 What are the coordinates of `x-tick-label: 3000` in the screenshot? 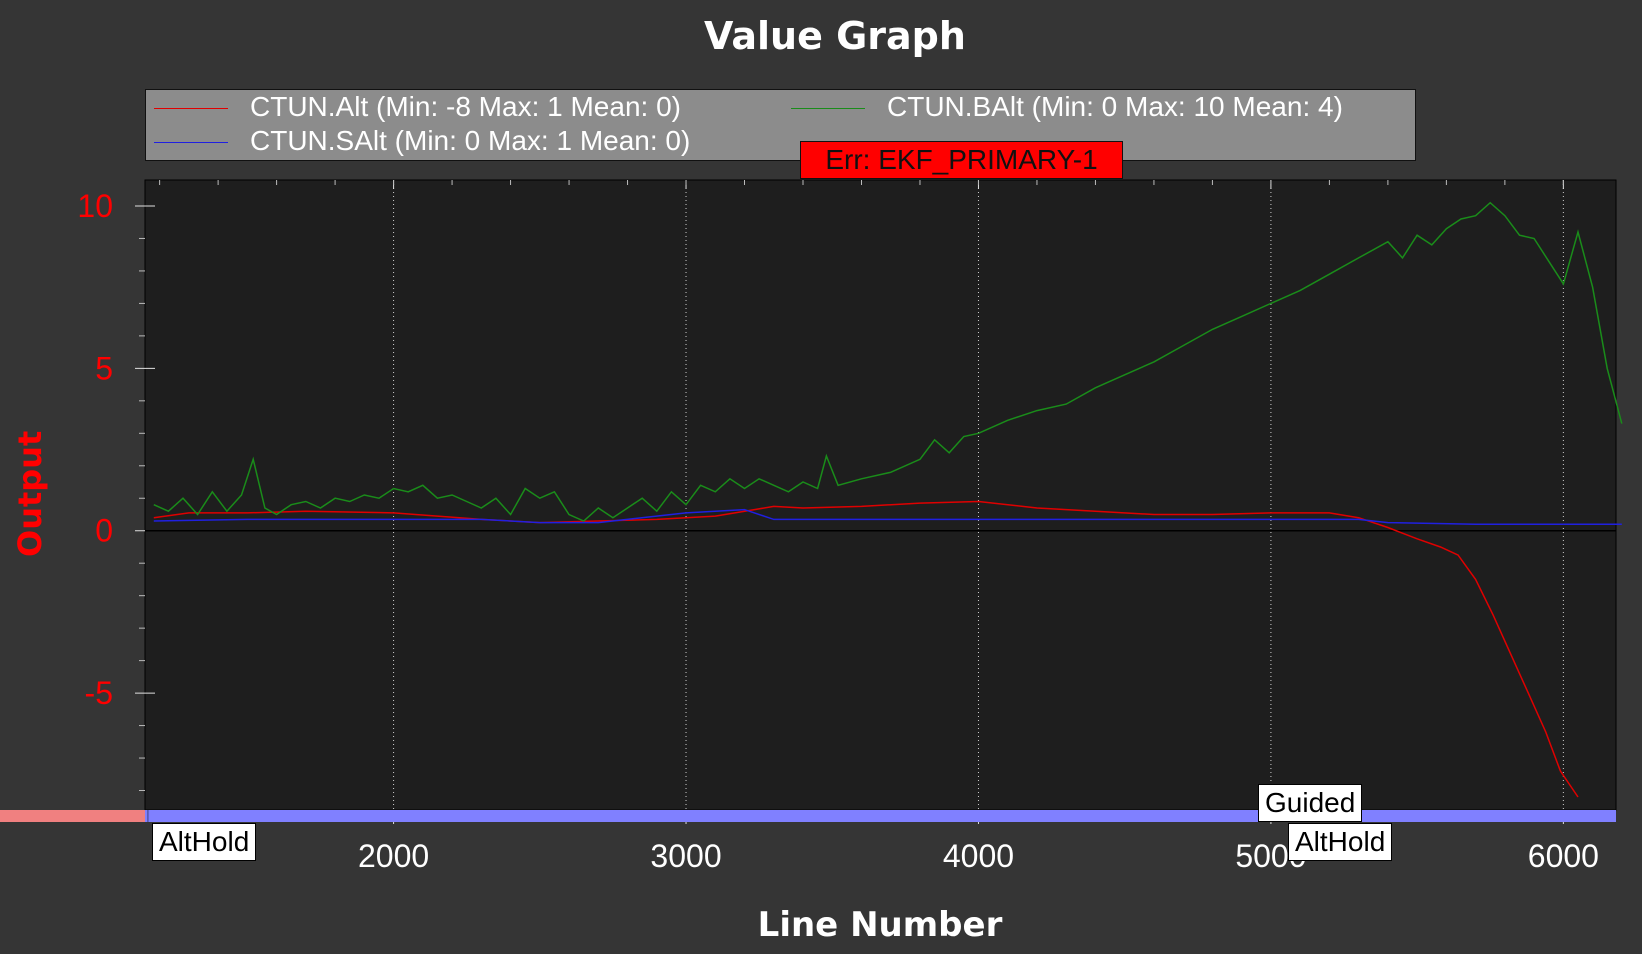 It's located at (685, 856).